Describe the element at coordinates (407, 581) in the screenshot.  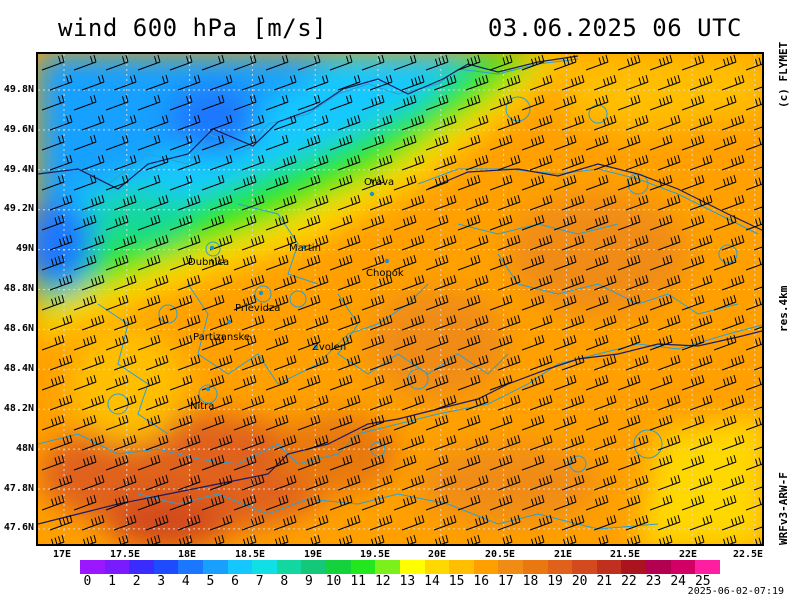
I see `colorbar-label: 13` at that location.